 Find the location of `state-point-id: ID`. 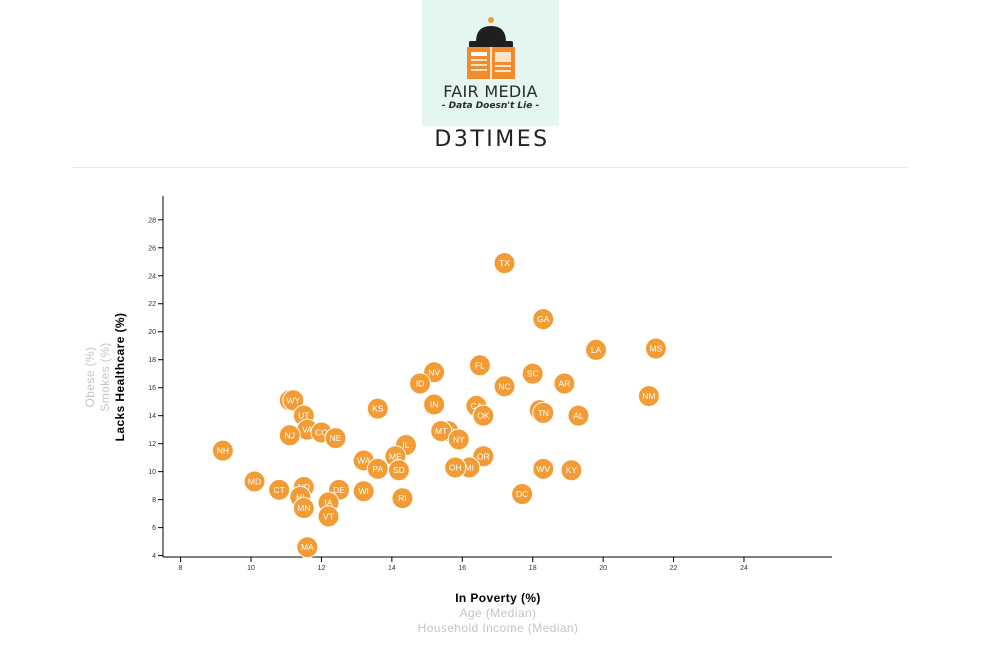

state-point-id: ID is located at coordinates (420, 383).